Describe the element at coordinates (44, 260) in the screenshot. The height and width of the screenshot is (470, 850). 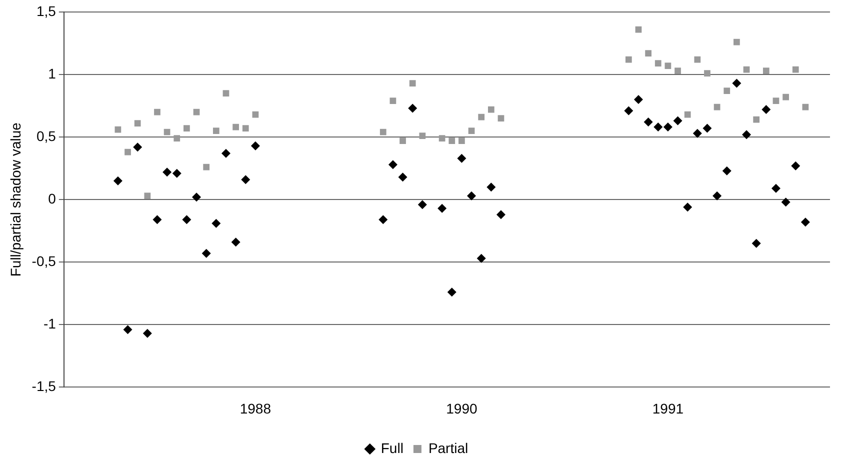
I see `y-tick-label: -0,5` at that location.